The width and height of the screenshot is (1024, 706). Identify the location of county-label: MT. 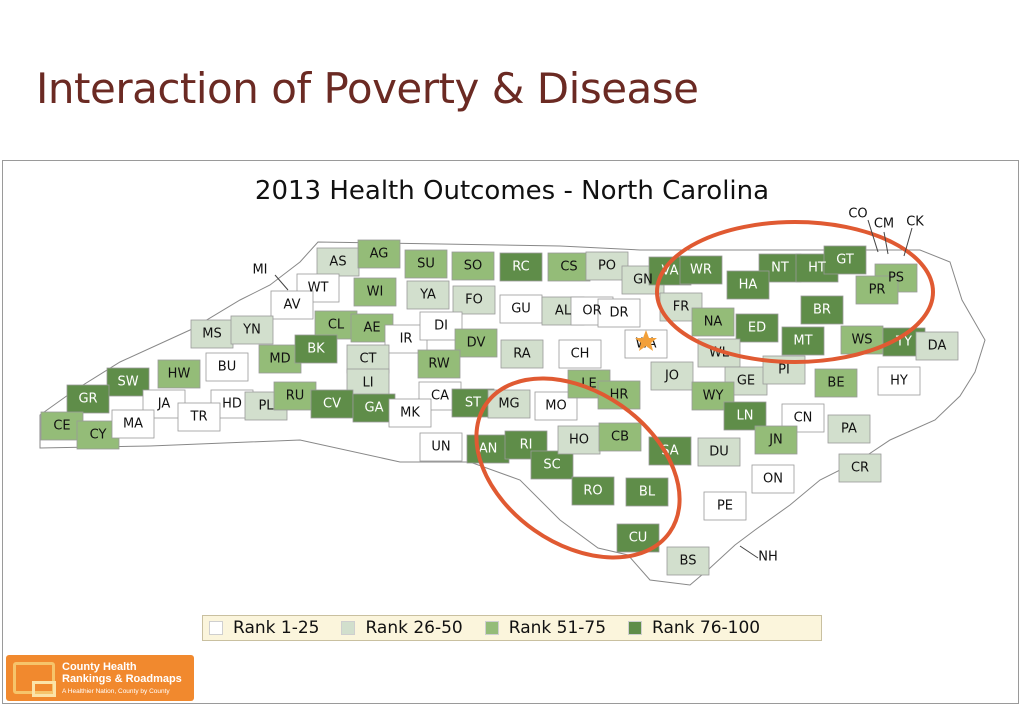
(802, 341).